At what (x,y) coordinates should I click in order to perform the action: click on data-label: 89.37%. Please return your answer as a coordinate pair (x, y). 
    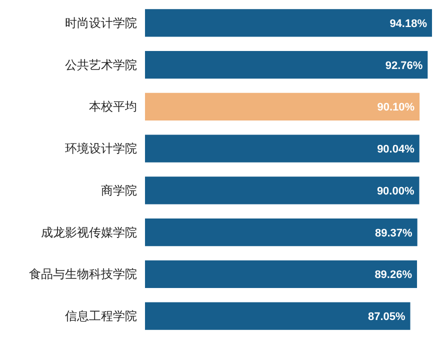
    Looking at the image, I should click on (394, 233).